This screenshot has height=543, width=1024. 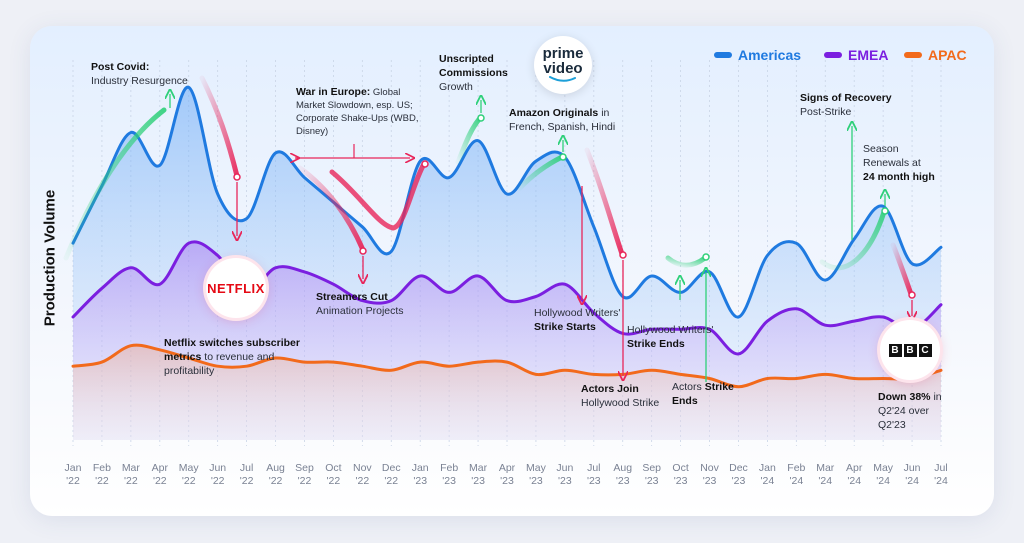 I want to click on post-covid-text: Industry Resurgence, so click(x=139, y=81).